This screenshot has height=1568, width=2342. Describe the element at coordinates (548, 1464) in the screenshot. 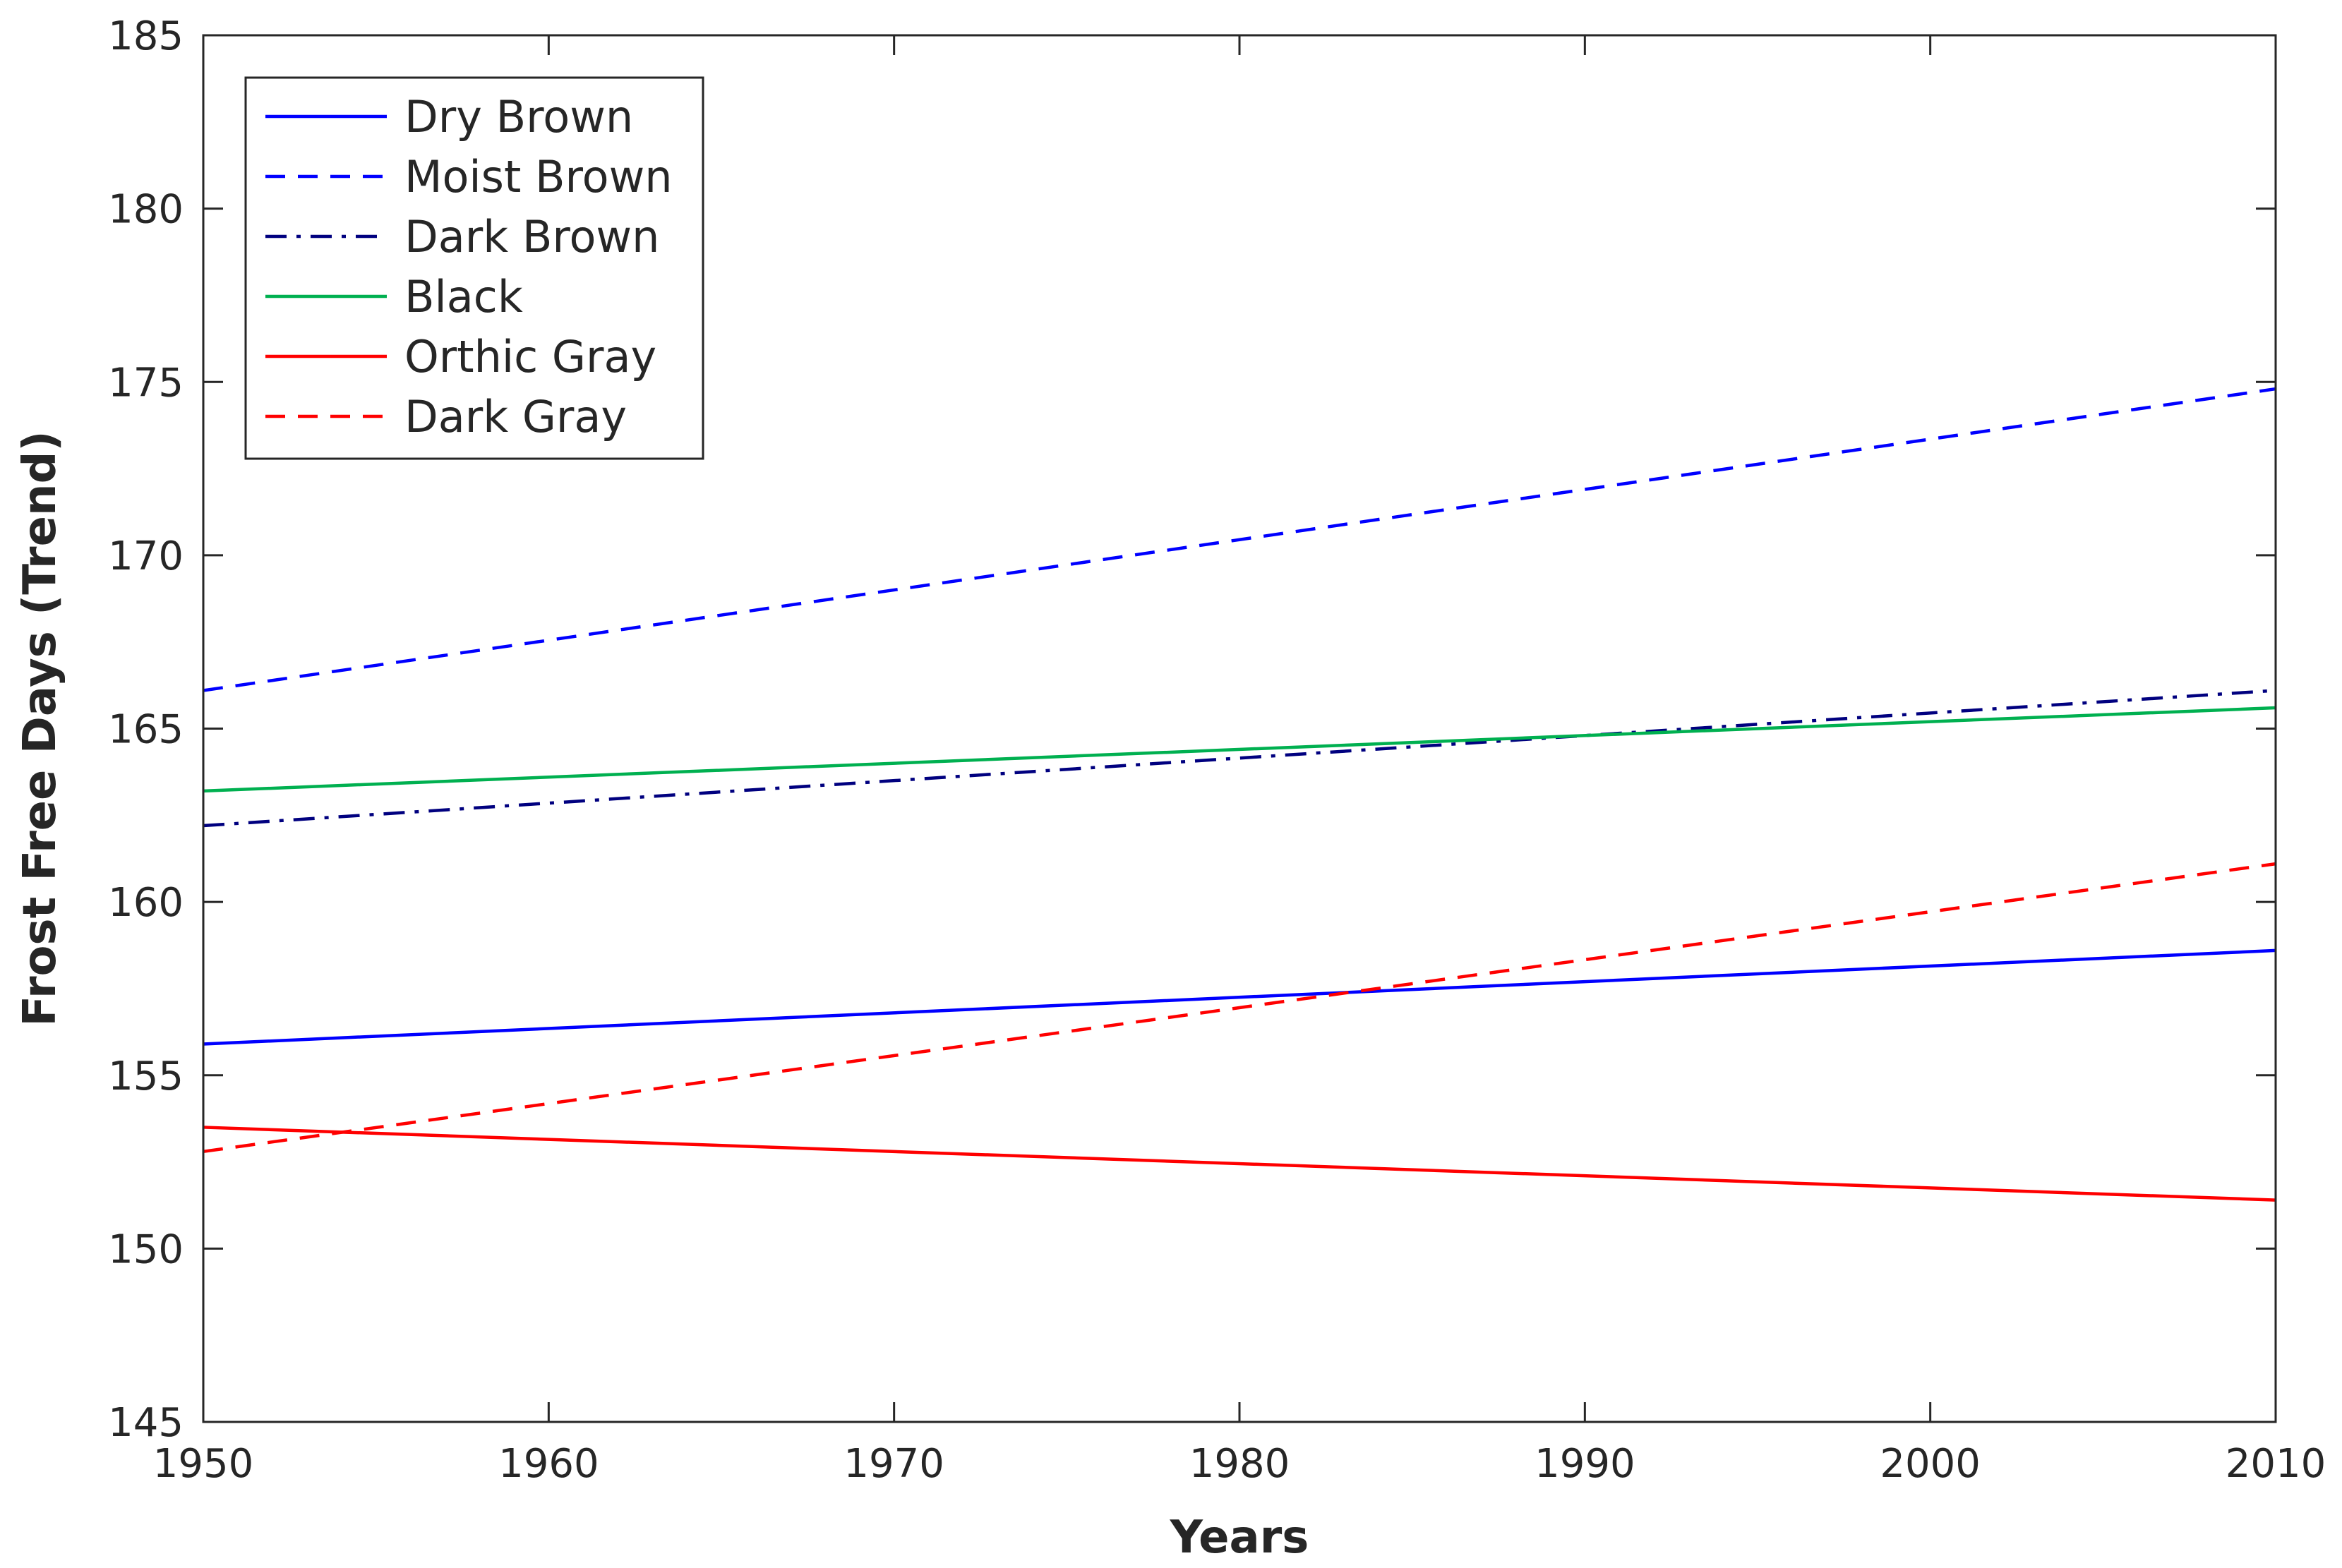

I see `x-tick-label: 1960` at that location.